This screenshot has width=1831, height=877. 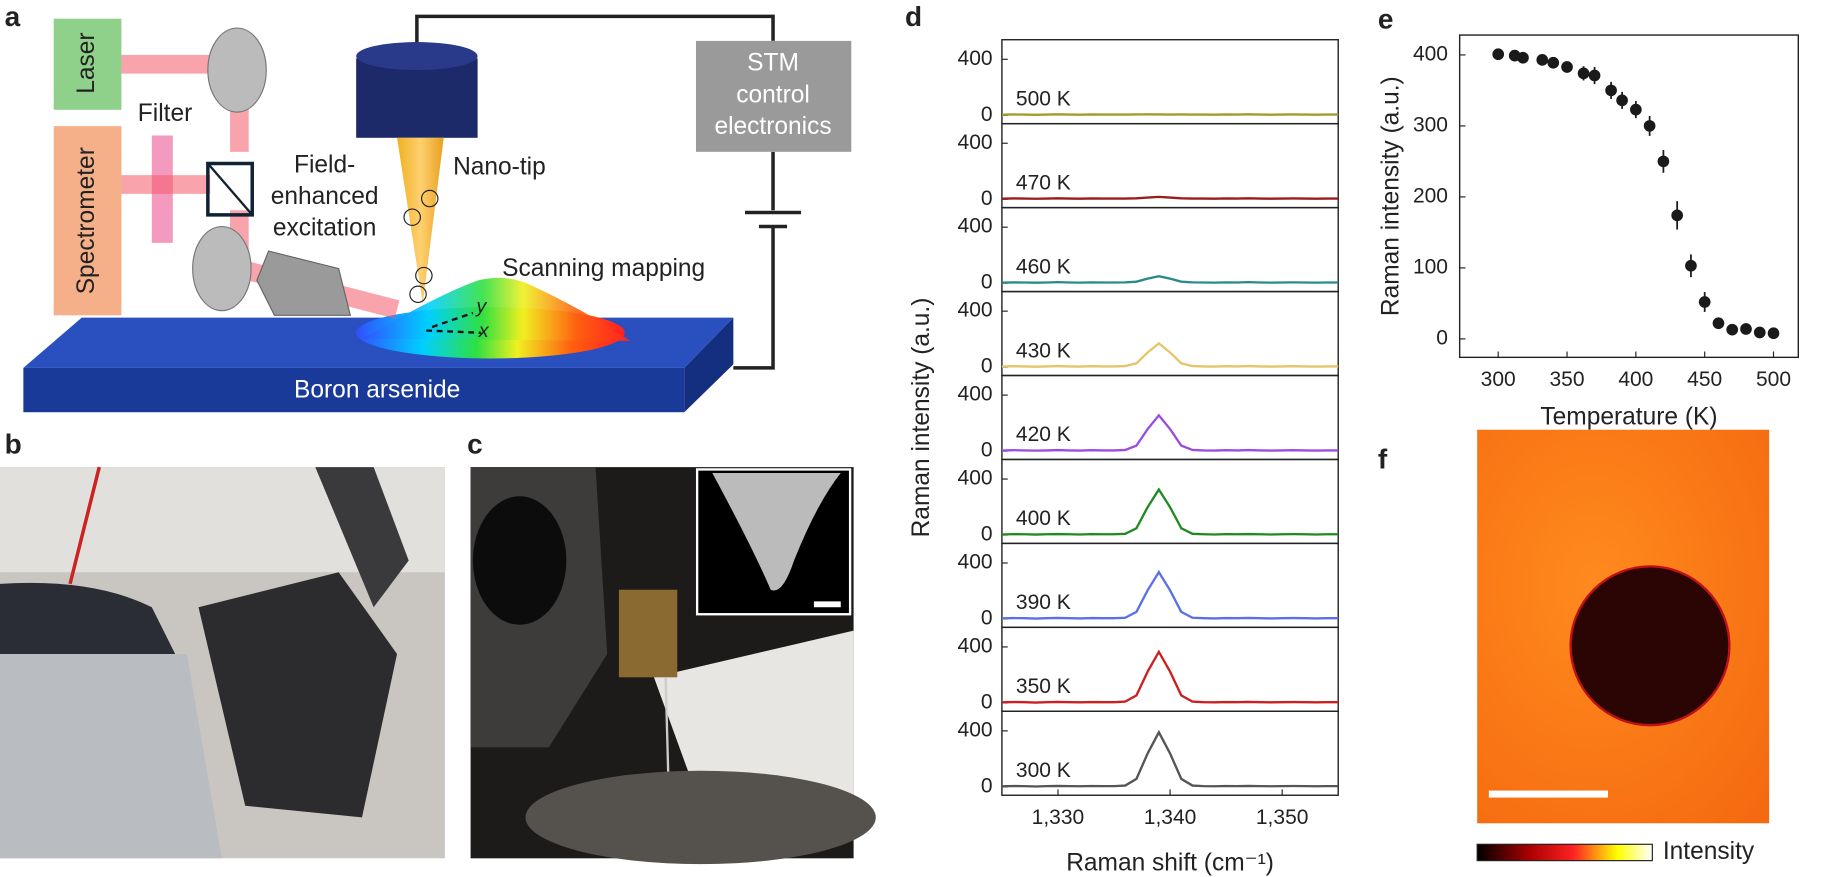 What do you see at coordinates (86, 62) in the screenshot?
I see `laser-label: Laser` at bounding box center [86, 62].